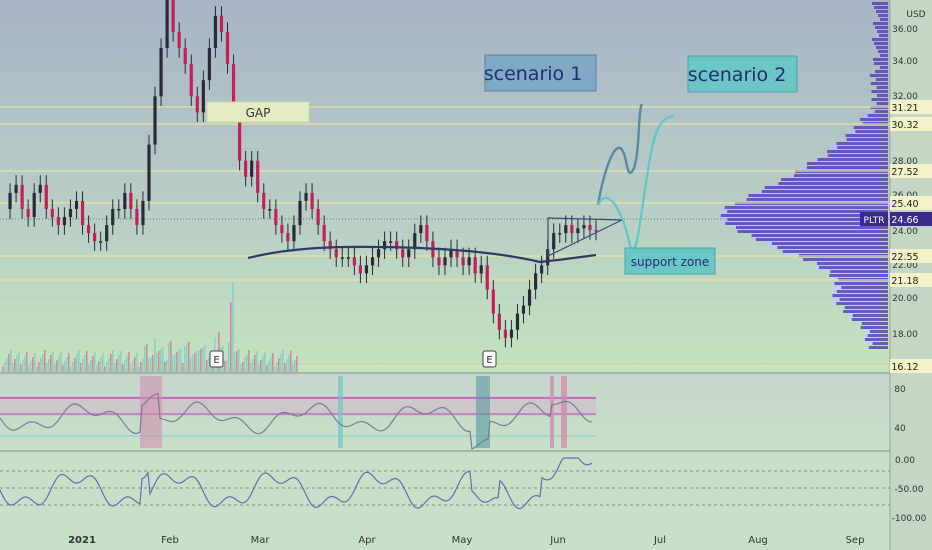 The height and width of the screenshot is (550, 932). I want to click on svg-text: PLTR, so click(874, 221).